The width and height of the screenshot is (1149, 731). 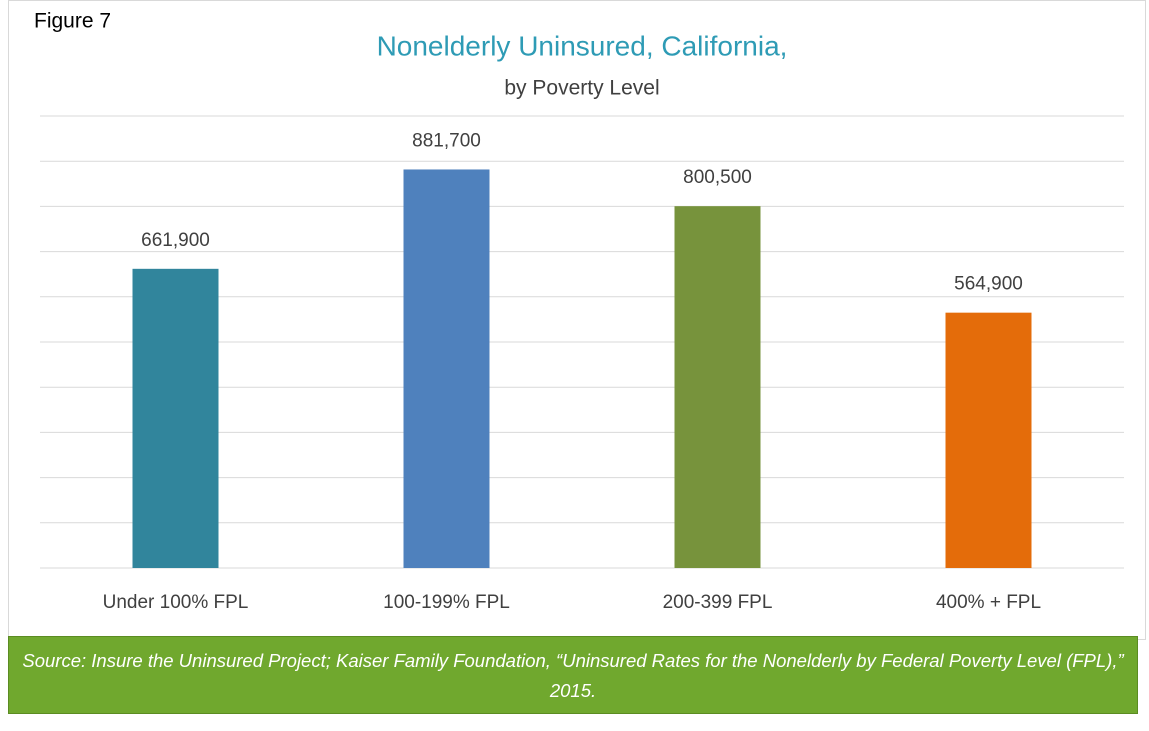 I want to click on data-label: 564,900, so click(x=988, y=284).